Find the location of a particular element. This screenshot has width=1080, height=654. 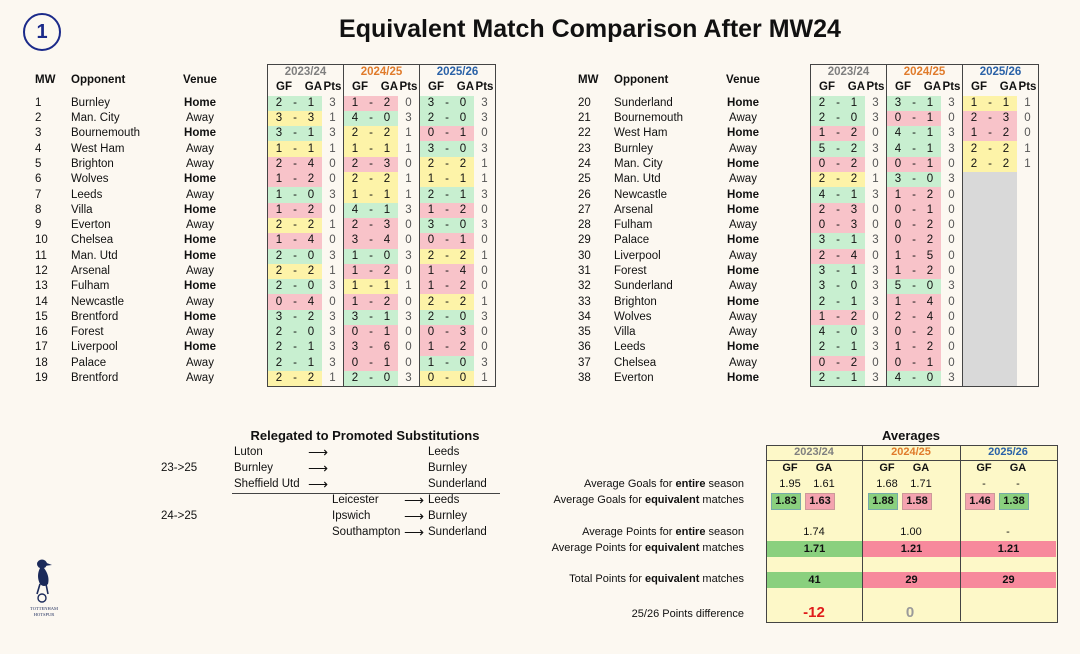

opponent: Brighton is located at coordinates (635, 301).